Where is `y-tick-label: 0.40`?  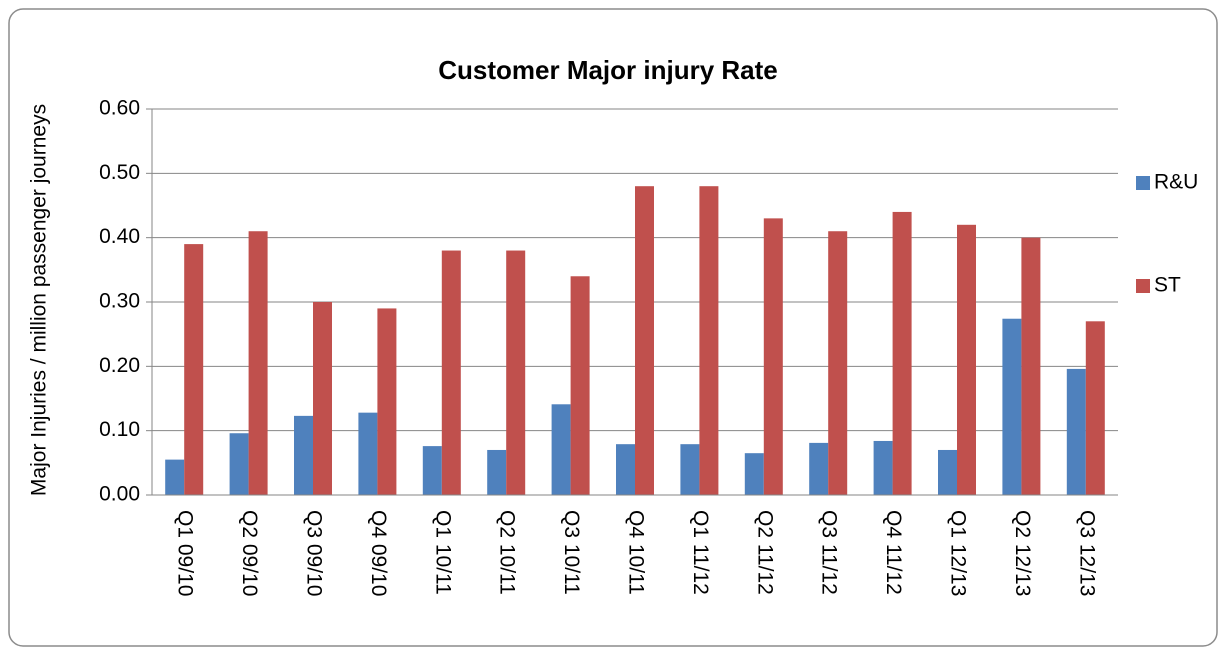 y-tick-label: 0.40 is located at coordinates (119, 236).